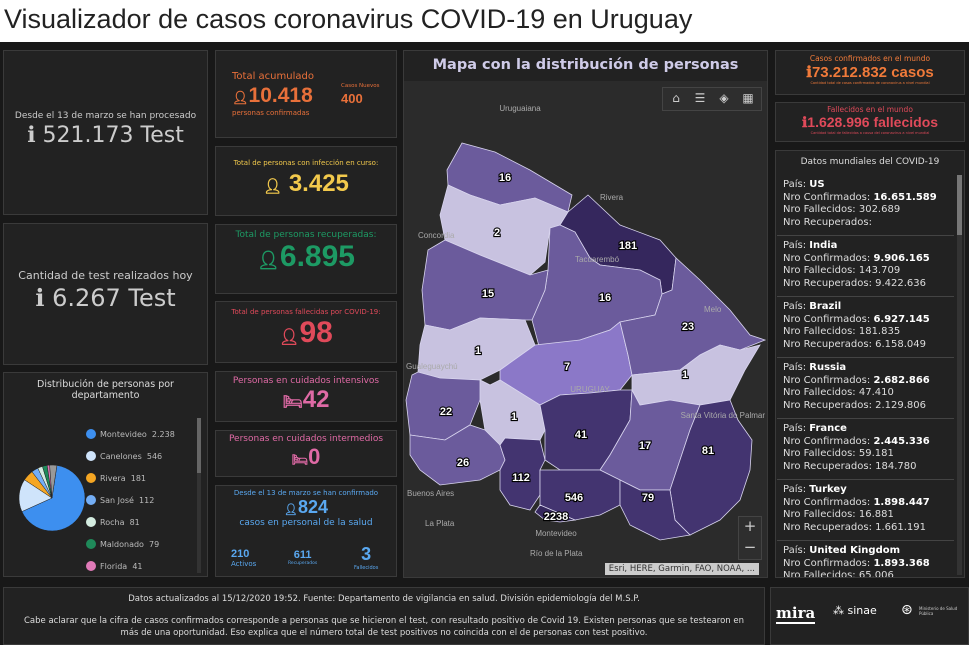 The height and width of the screenshot is (645, 969). Describe the element at coordinates (130, 566) in the screenshot. I see `legend-item: Florida 41` at that location.